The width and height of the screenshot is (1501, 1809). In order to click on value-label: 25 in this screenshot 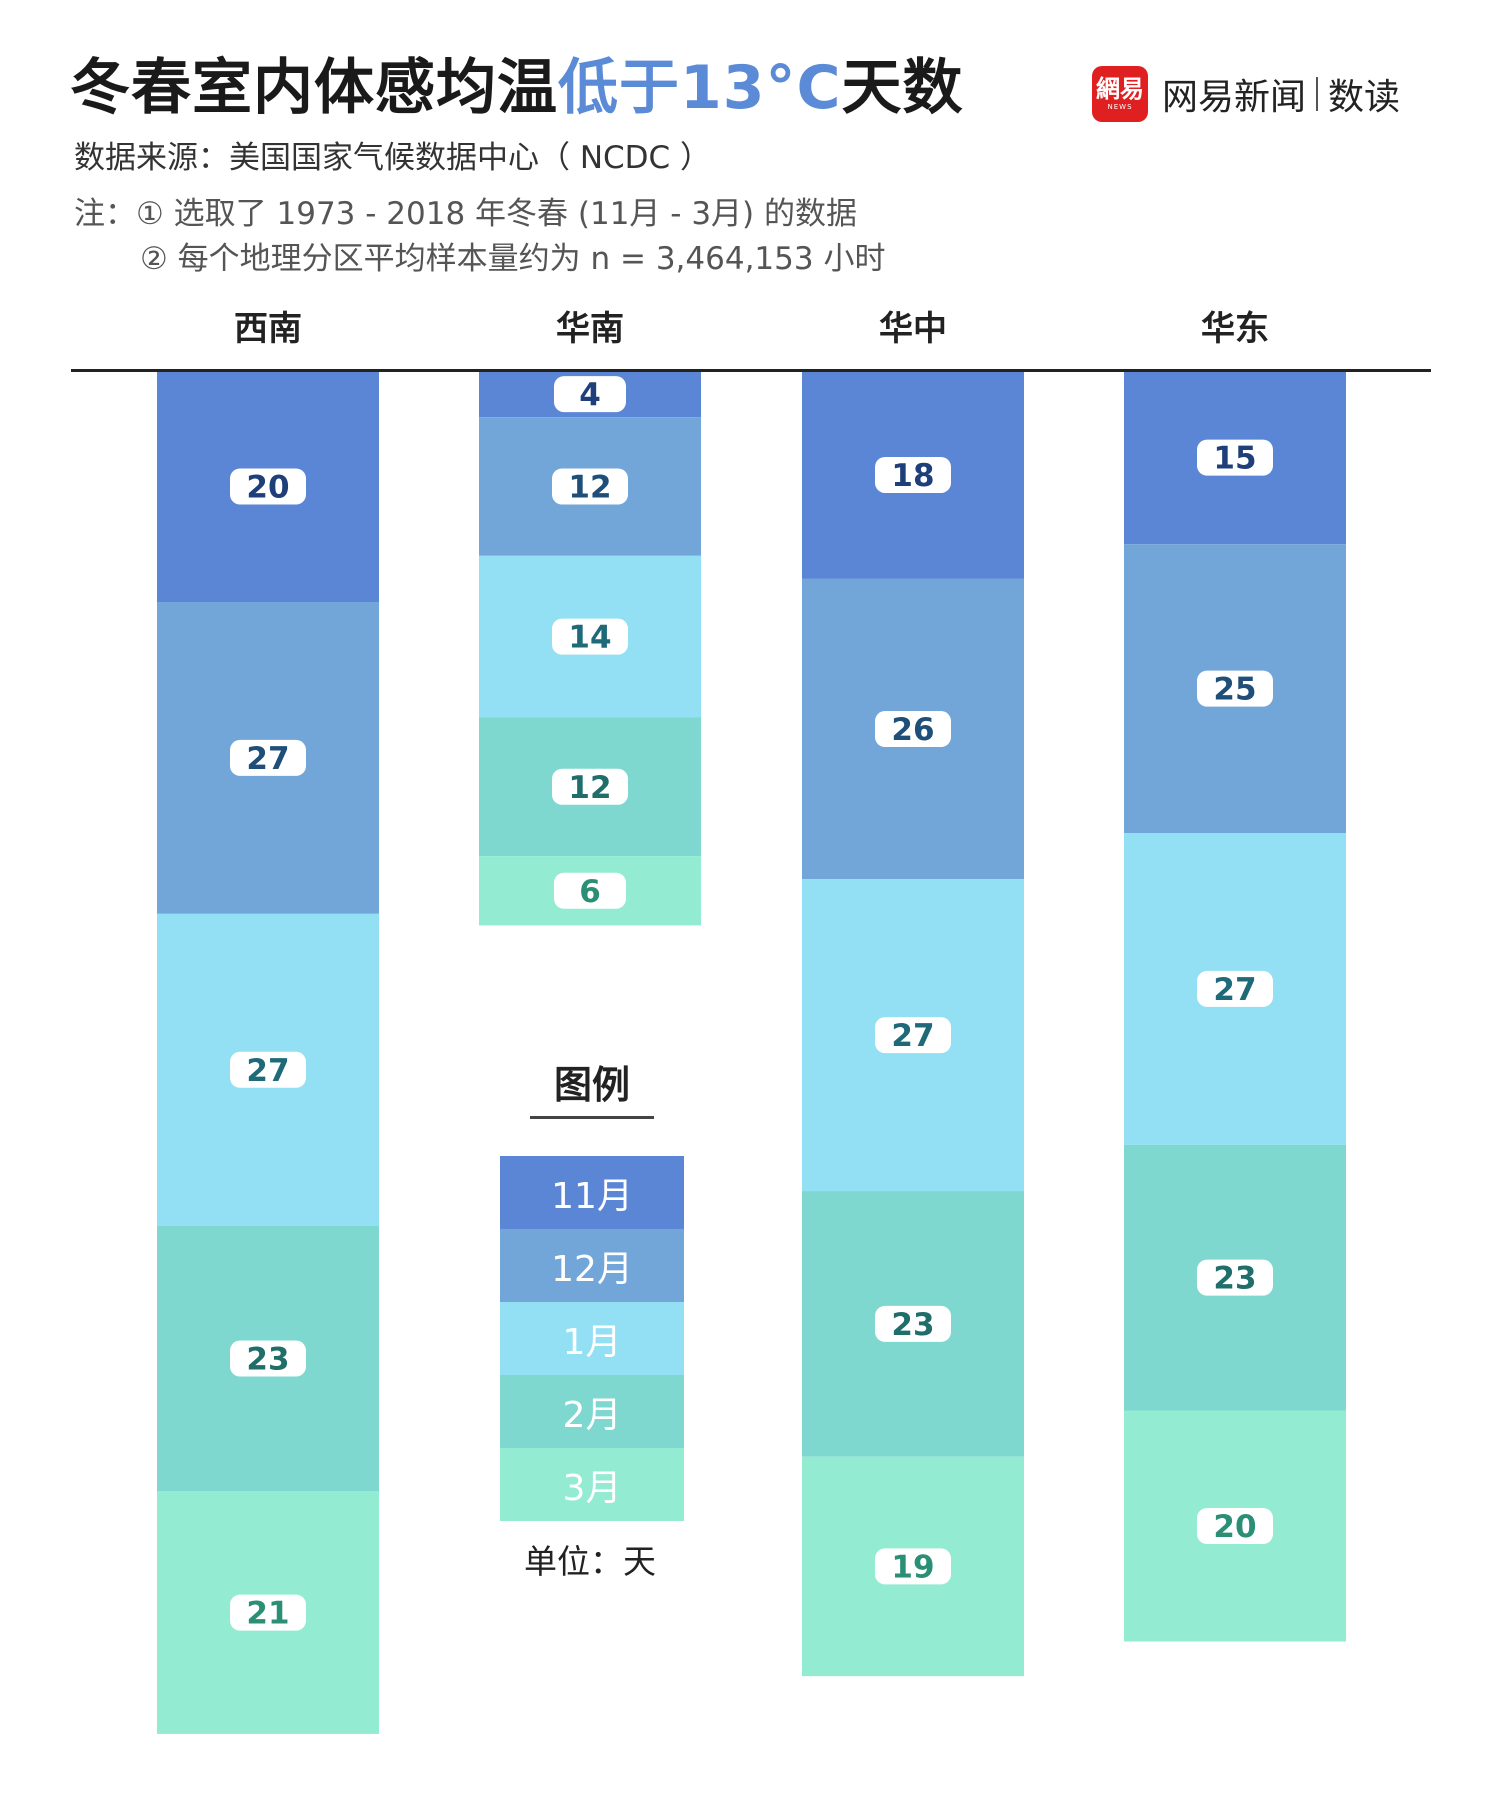, I will do `click(1234, 690)`.